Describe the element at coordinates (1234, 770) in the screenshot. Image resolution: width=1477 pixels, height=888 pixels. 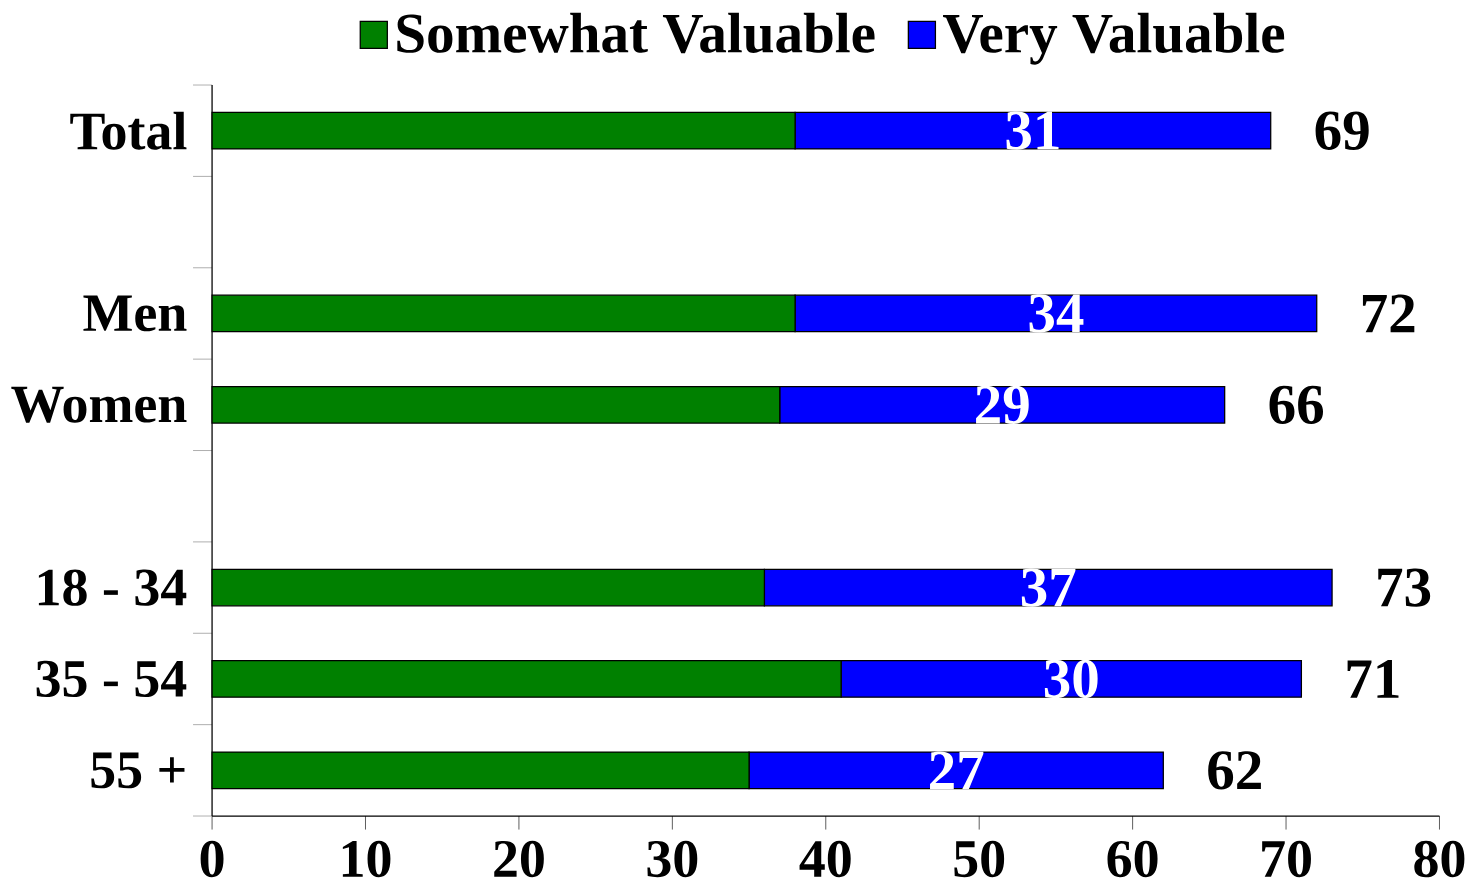
I see `total-label: 62` at that location.